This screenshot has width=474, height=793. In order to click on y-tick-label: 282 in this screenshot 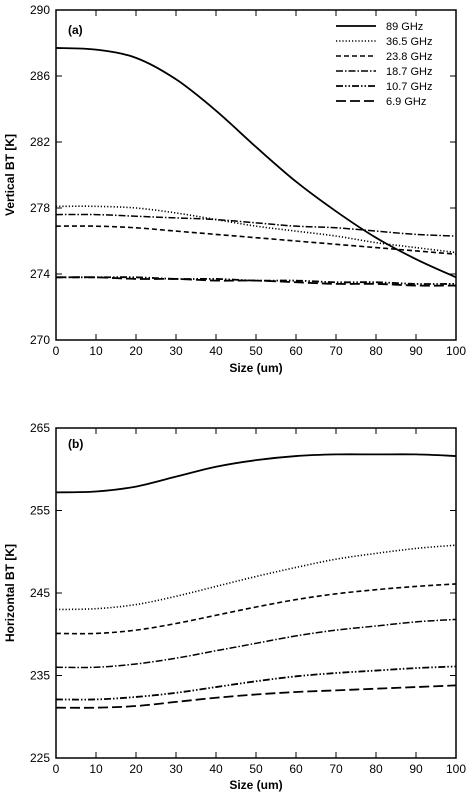, I will do `click(40, 142)`.